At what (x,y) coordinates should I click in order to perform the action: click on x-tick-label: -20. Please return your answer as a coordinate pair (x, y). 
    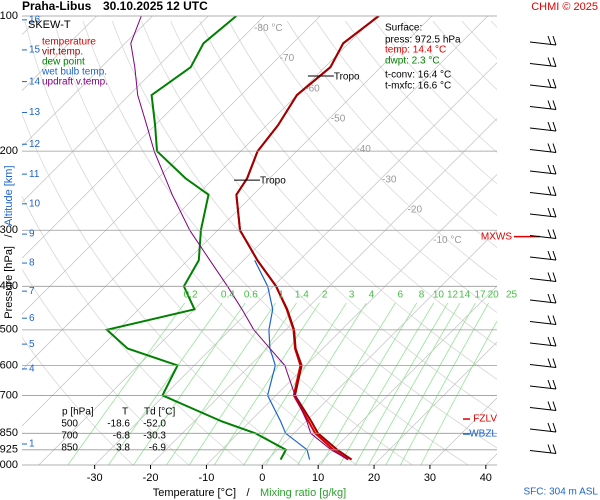
    Looking at the image, I should click on (151, 478).